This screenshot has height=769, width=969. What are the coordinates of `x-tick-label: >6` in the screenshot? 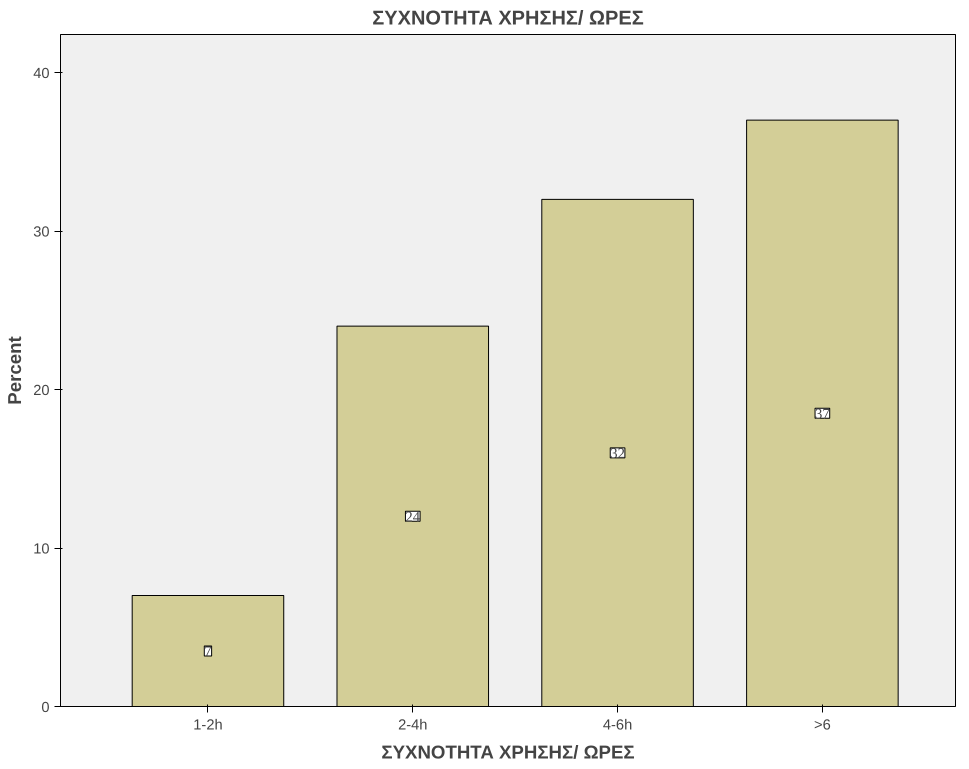 It's located at (822, 726).